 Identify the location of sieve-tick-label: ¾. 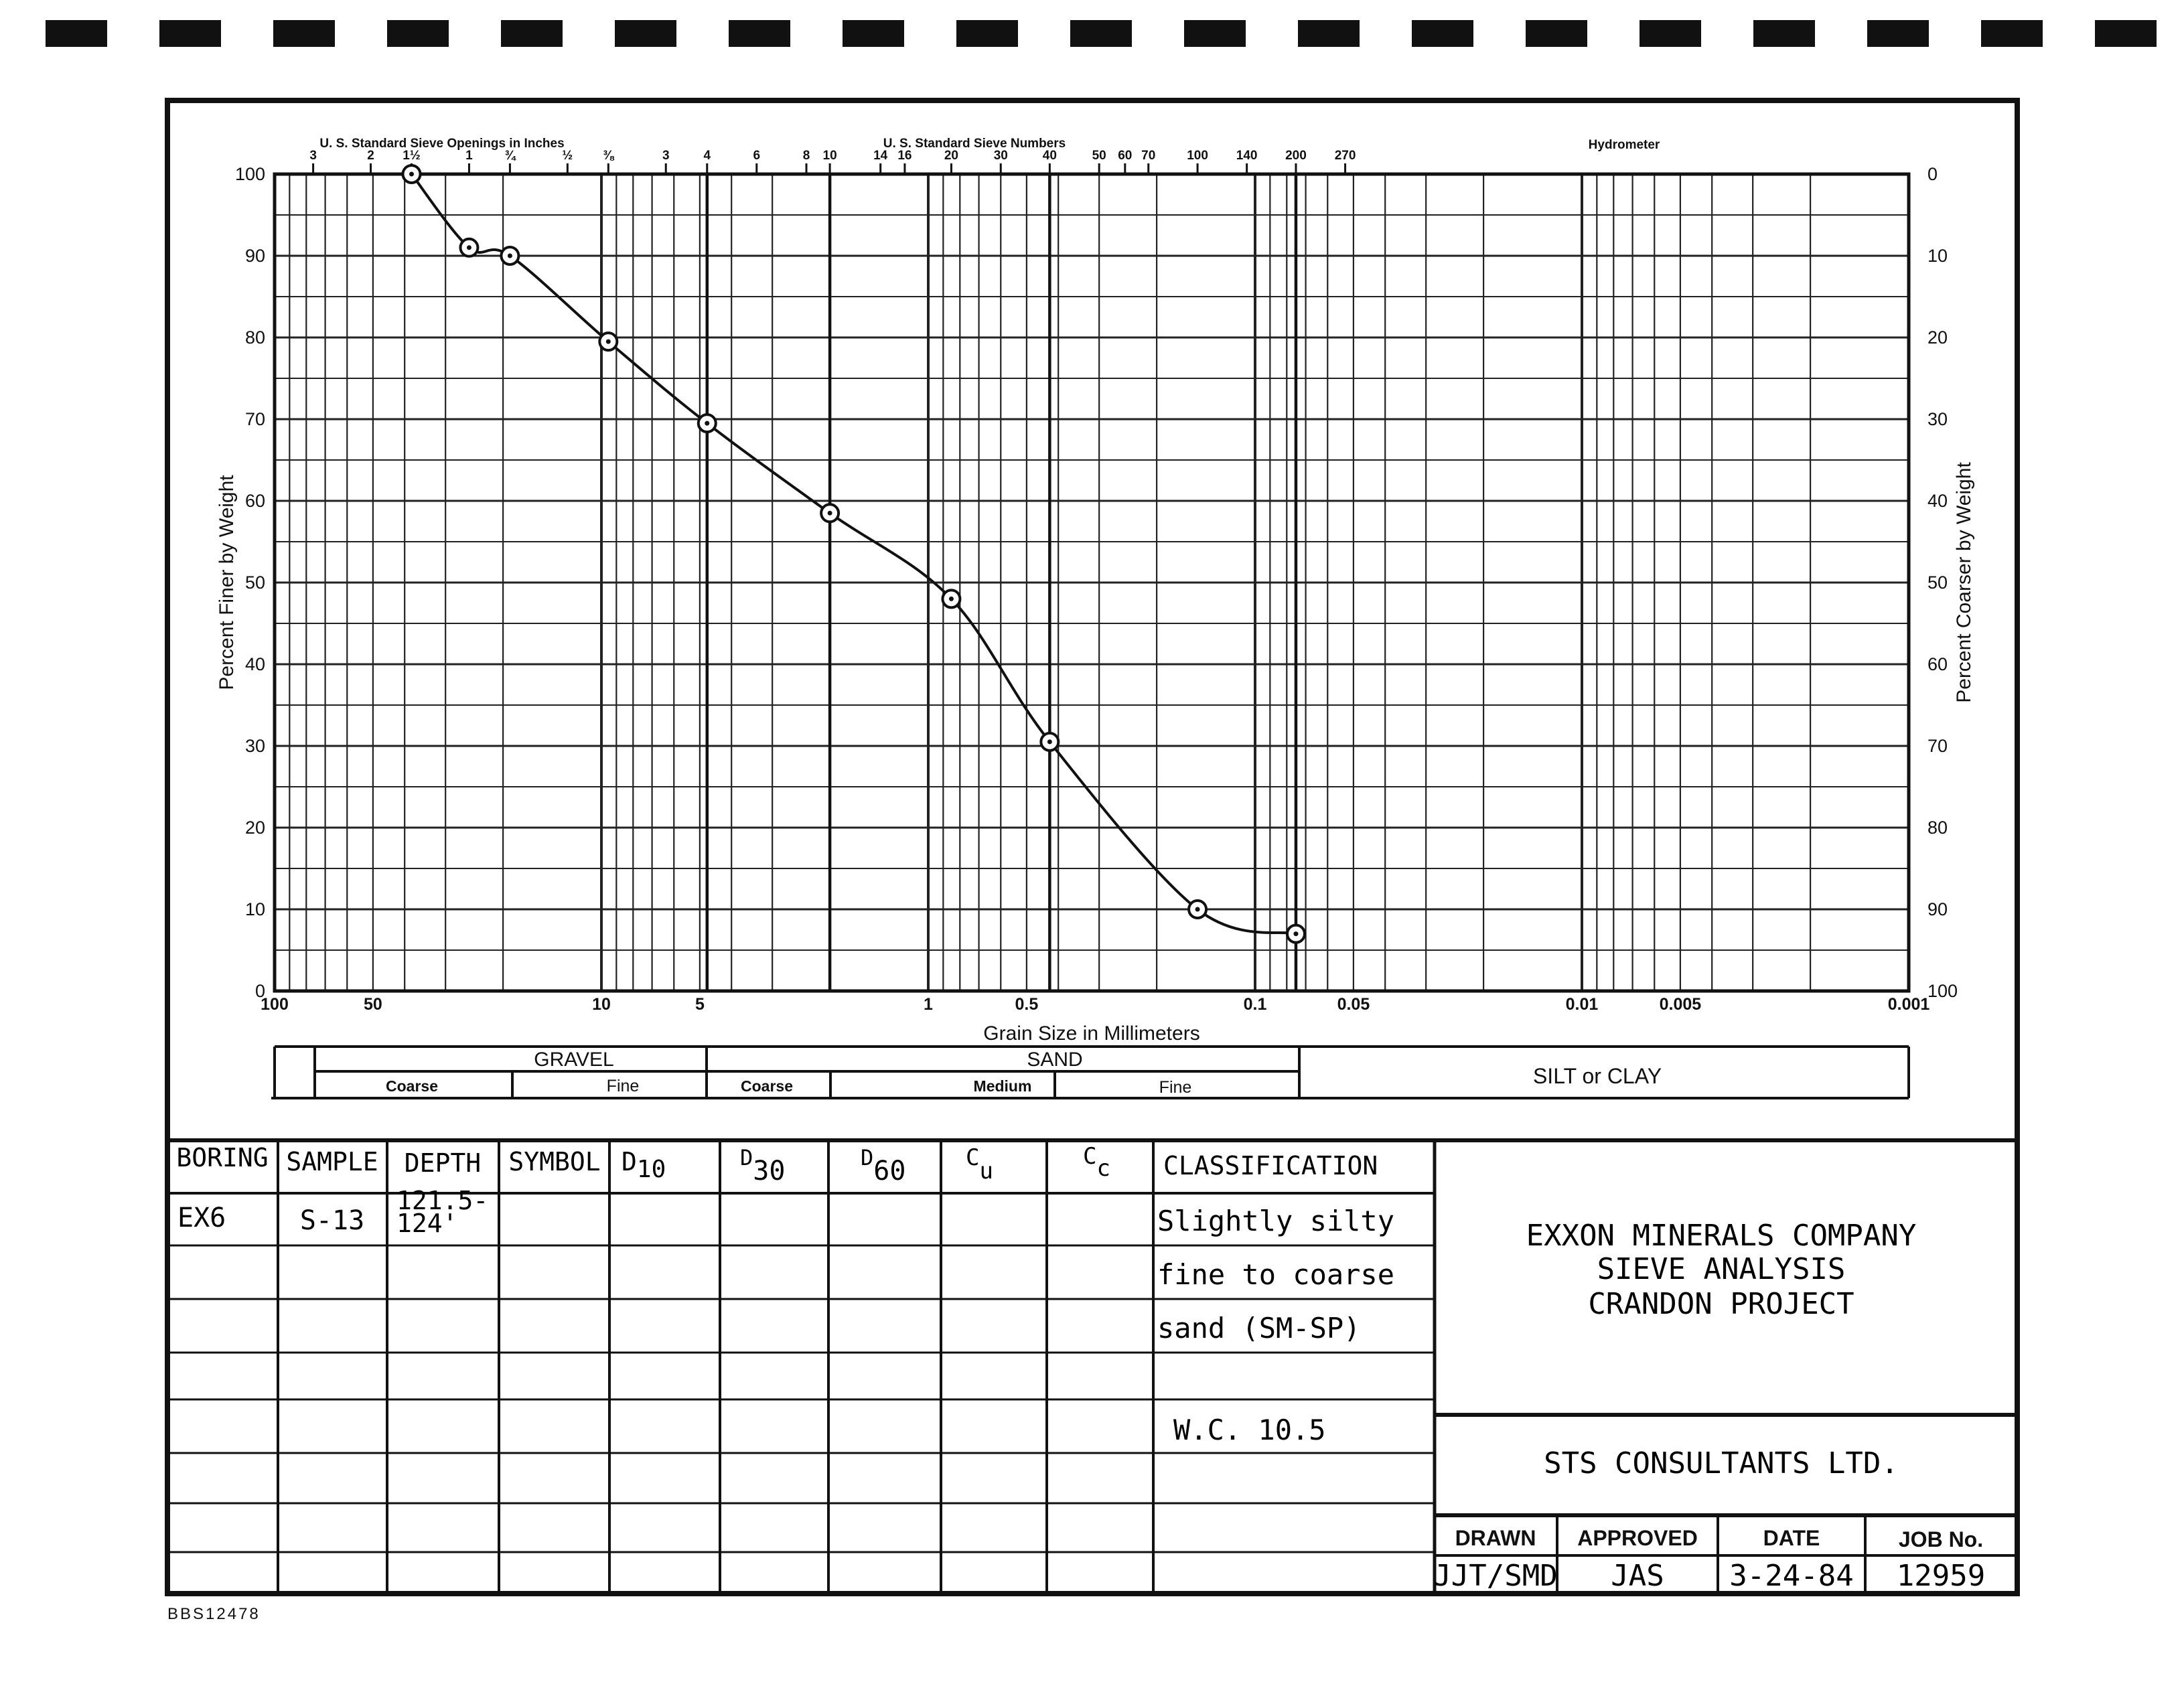
(510, 156).